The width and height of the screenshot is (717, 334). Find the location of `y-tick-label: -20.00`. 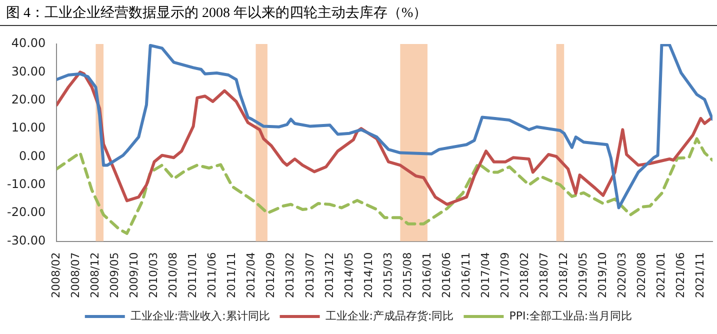

y-tick-label: -20.00 is located at coordinates (26, 212).